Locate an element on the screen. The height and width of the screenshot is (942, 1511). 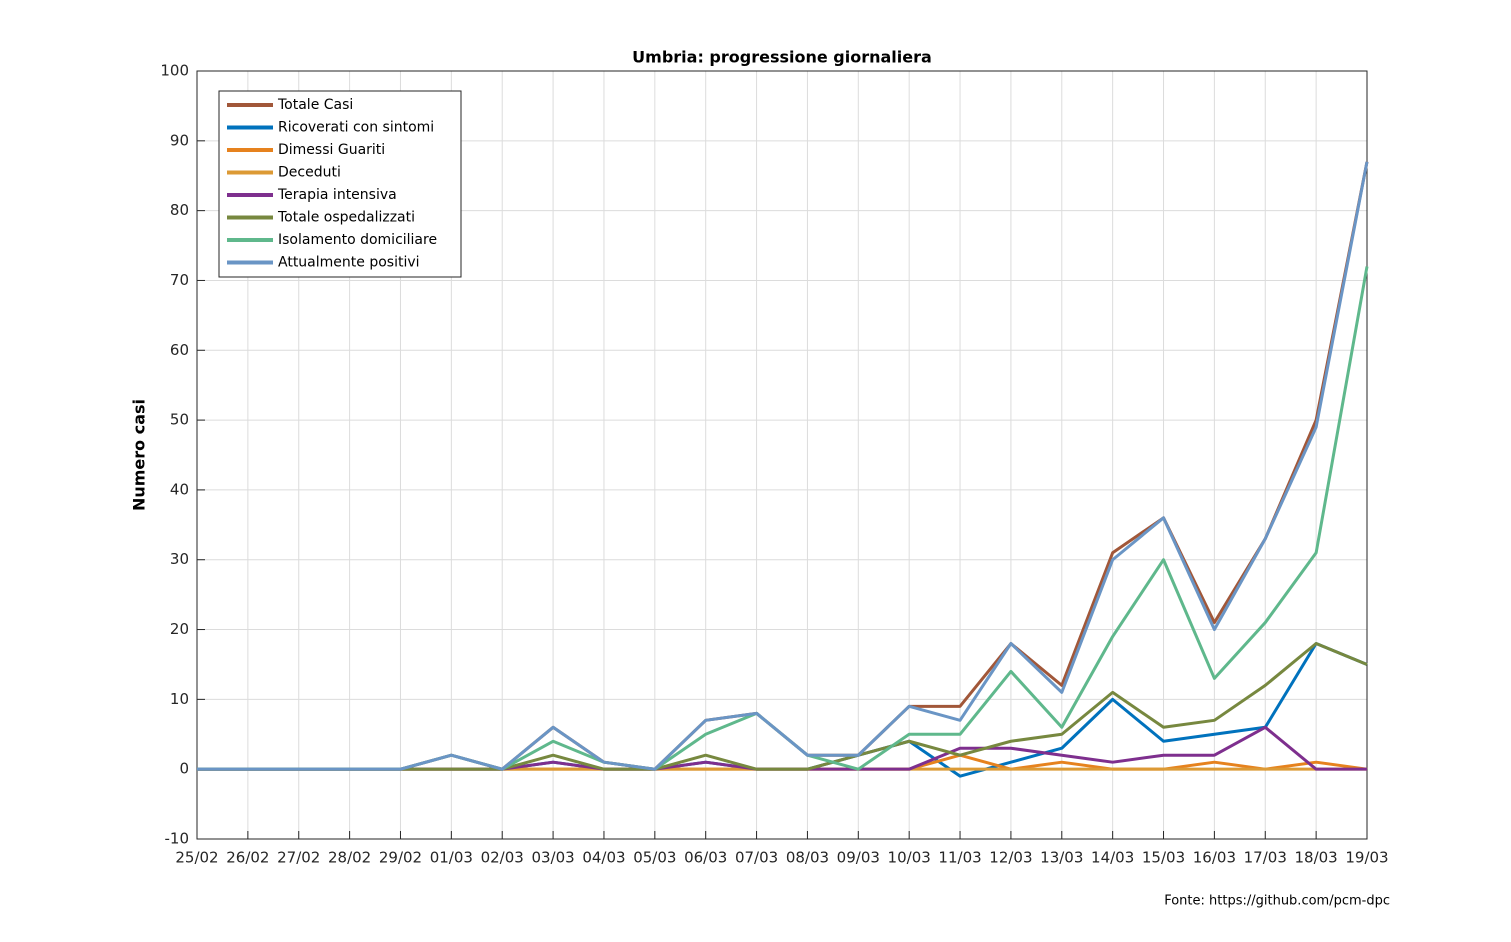
x-tick-label: 09/03 is located at coordinates (858, 858).